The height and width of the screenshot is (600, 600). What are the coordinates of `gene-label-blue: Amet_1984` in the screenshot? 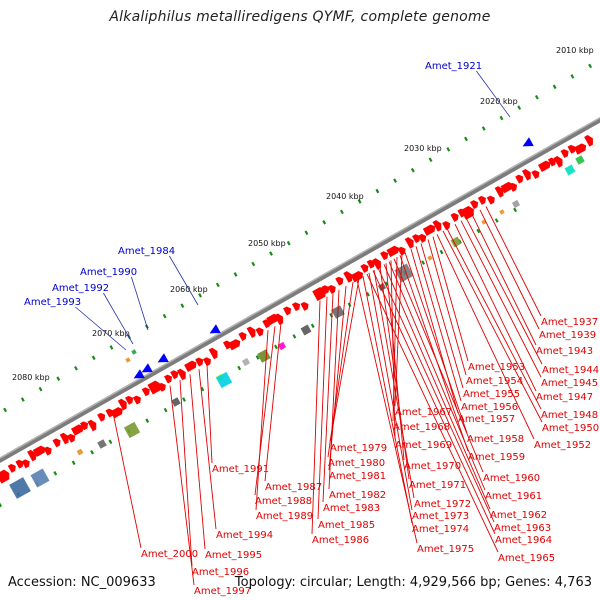 It's located at (146, 251).